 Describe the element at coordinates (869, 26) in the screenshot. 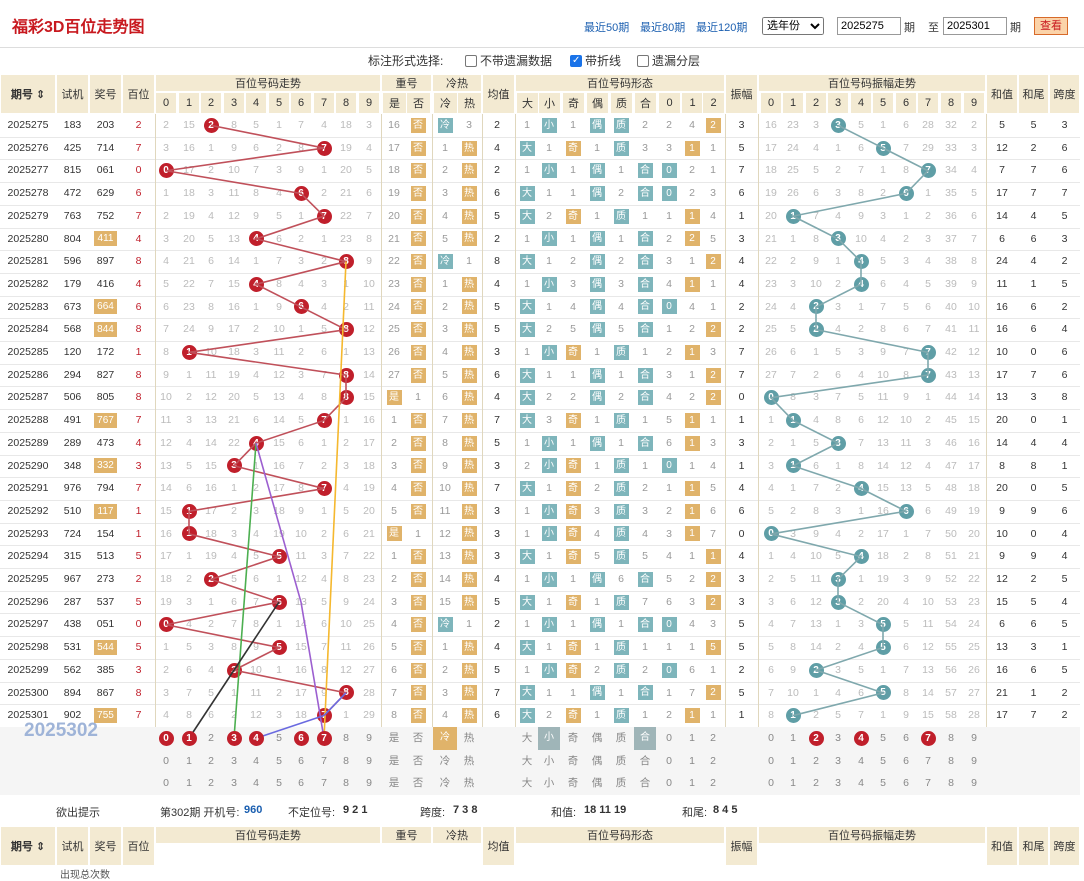

I see `from-issue-input` at that location.